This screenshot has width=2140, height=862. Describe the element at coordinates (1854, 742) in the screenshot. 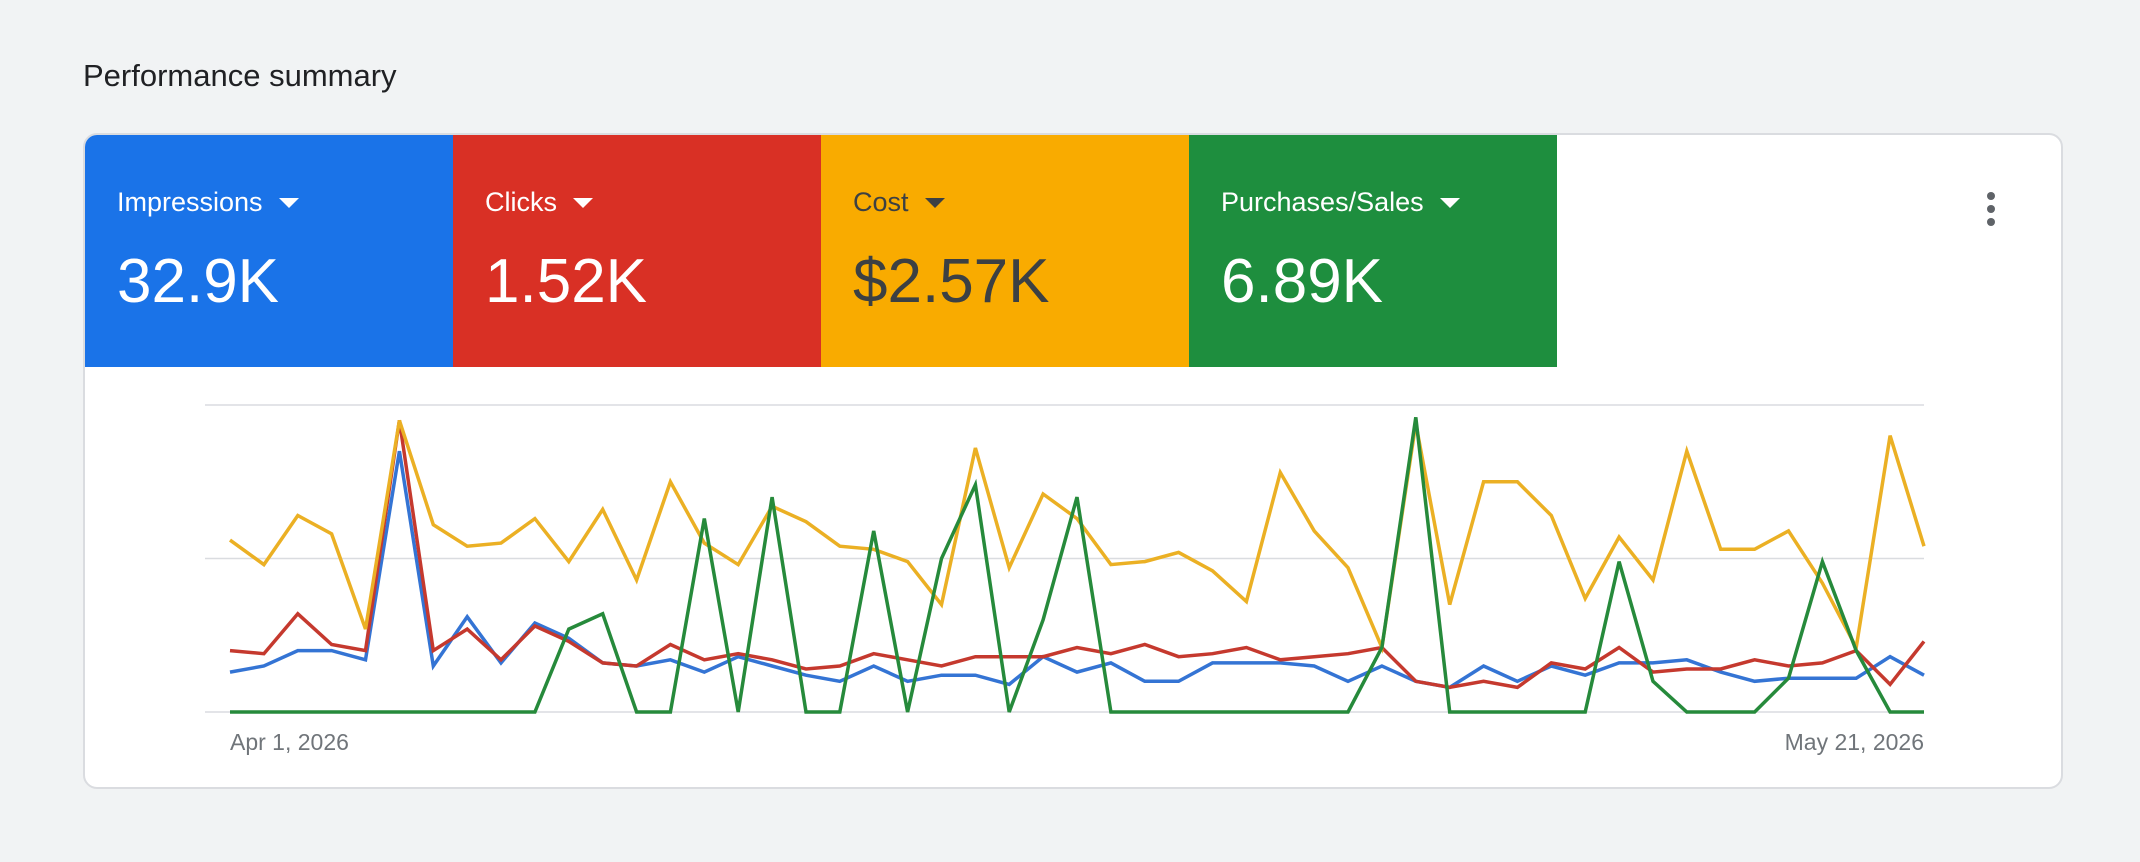

I see `x-axis-end-label: May 21, 2026` at that location.